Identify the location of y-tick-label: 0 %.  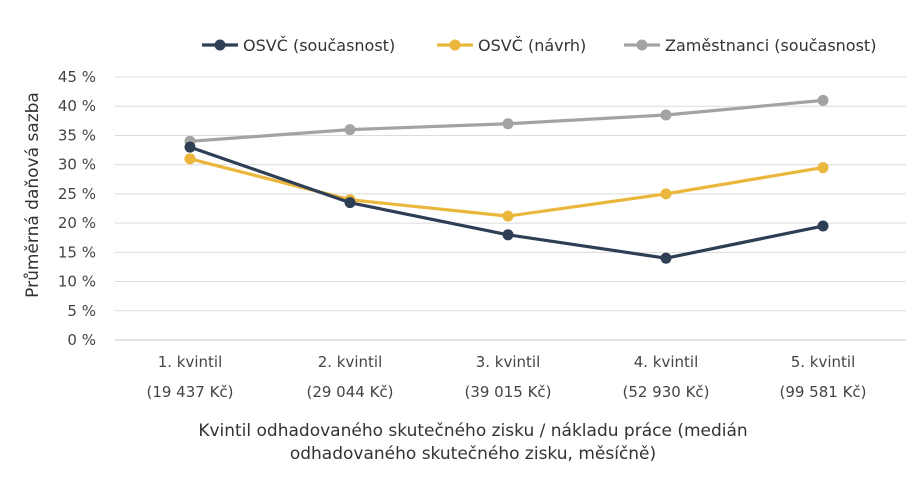
(81, 340).